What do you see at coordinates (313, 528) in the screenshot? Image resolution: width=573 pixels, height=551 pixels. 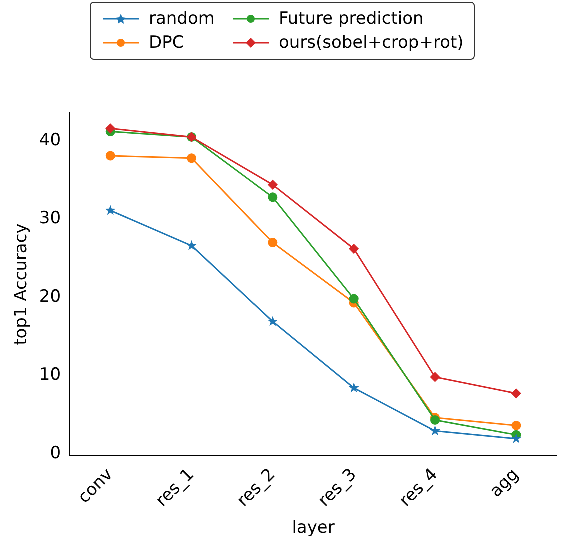 I see `x-axis-title: layer` at bounding box center [313, 528].